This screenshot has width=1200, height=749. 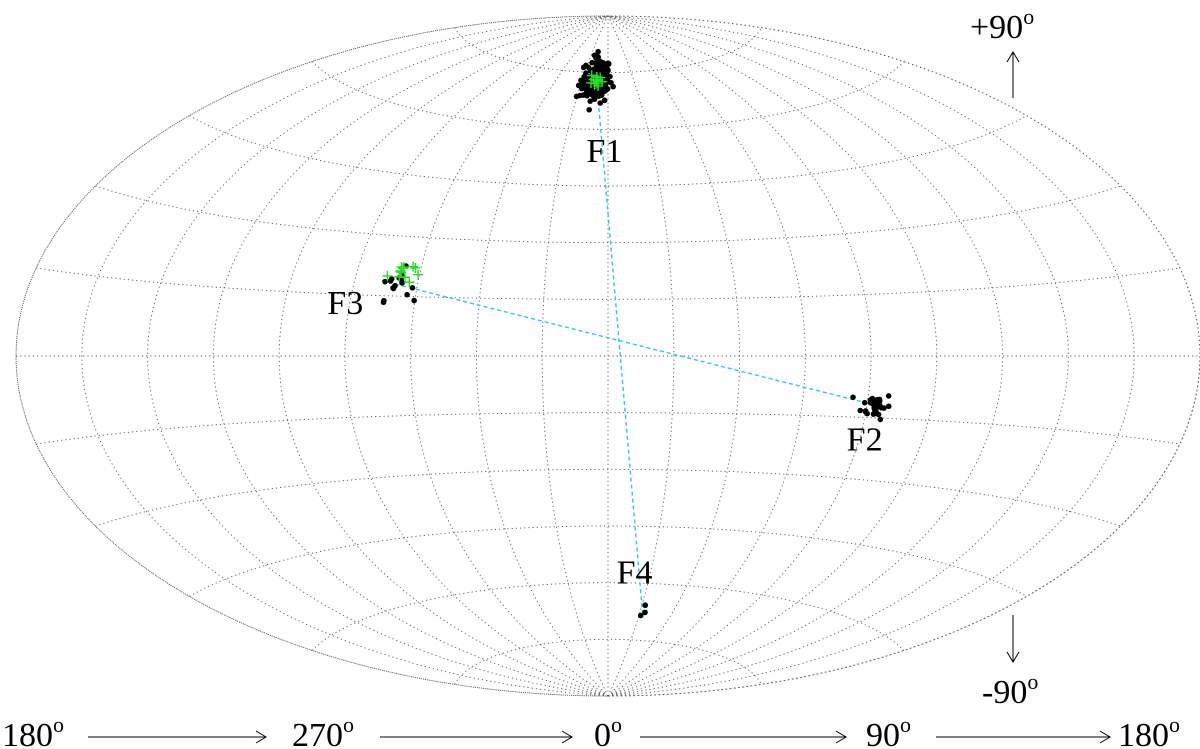 I want to click on x-tick-label-3: 90o, so click(x=888, y=730).